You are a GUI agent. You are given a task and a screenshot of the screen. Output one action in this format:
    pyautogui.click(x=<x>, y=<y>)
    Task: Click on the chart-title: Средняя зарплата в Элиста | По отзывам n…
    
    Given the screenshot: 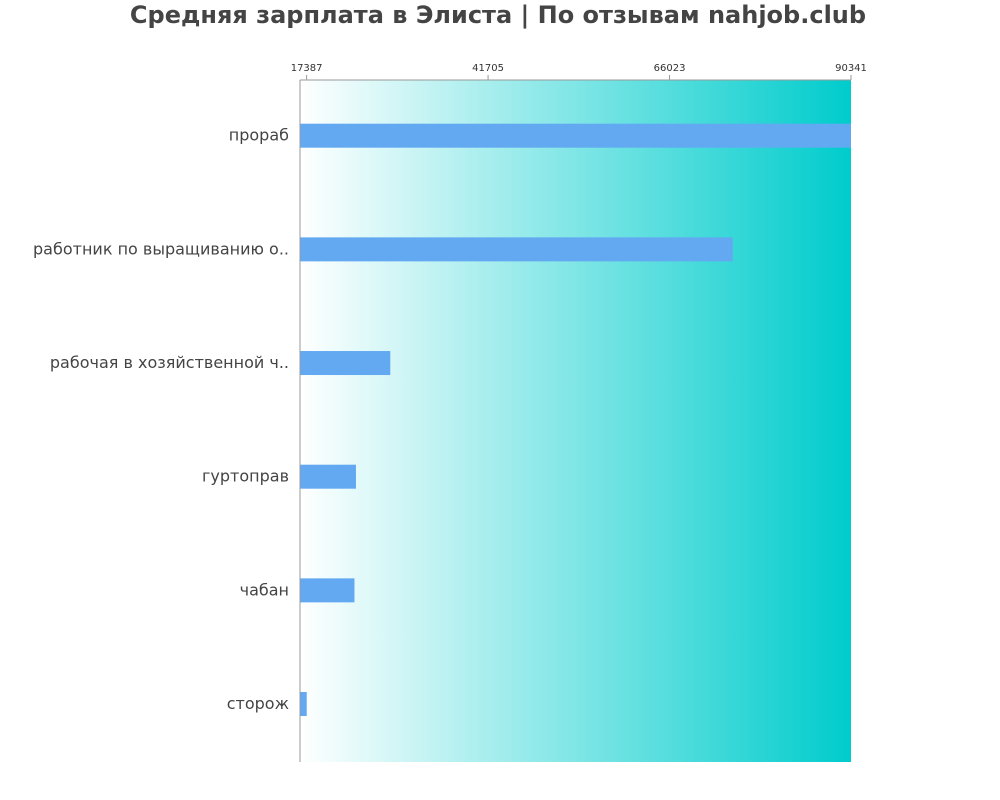 What is the action you would take?
    pyautogui.click(x=498, y=15)
    